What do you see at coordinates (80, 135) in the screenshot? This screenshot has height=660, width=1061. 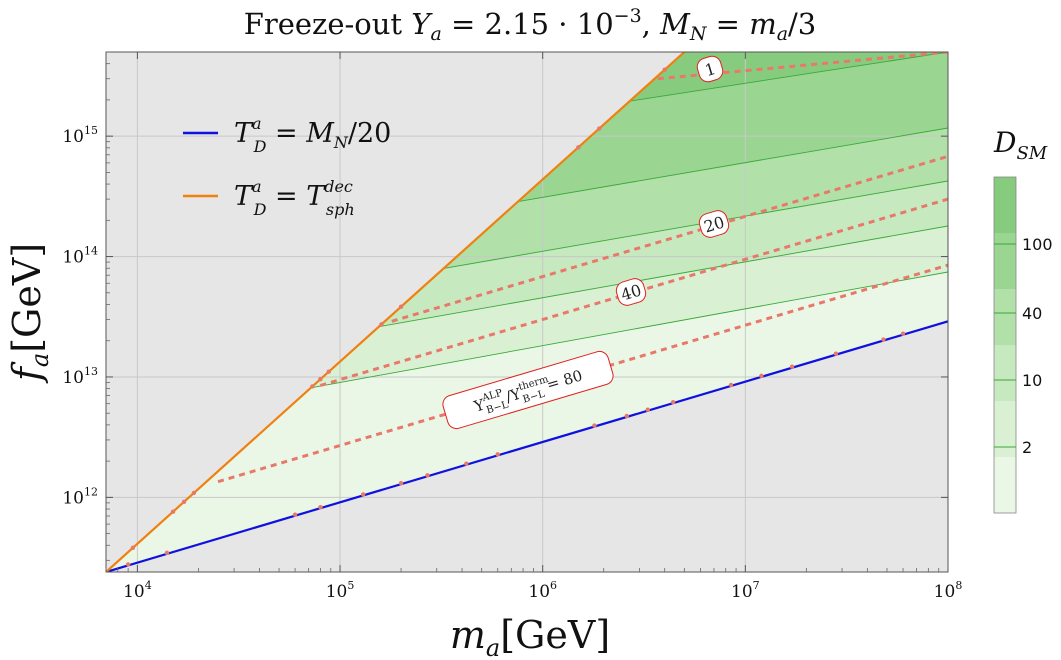 I see `y-tick-label-3: 1015` at bounding box center [80, 135].